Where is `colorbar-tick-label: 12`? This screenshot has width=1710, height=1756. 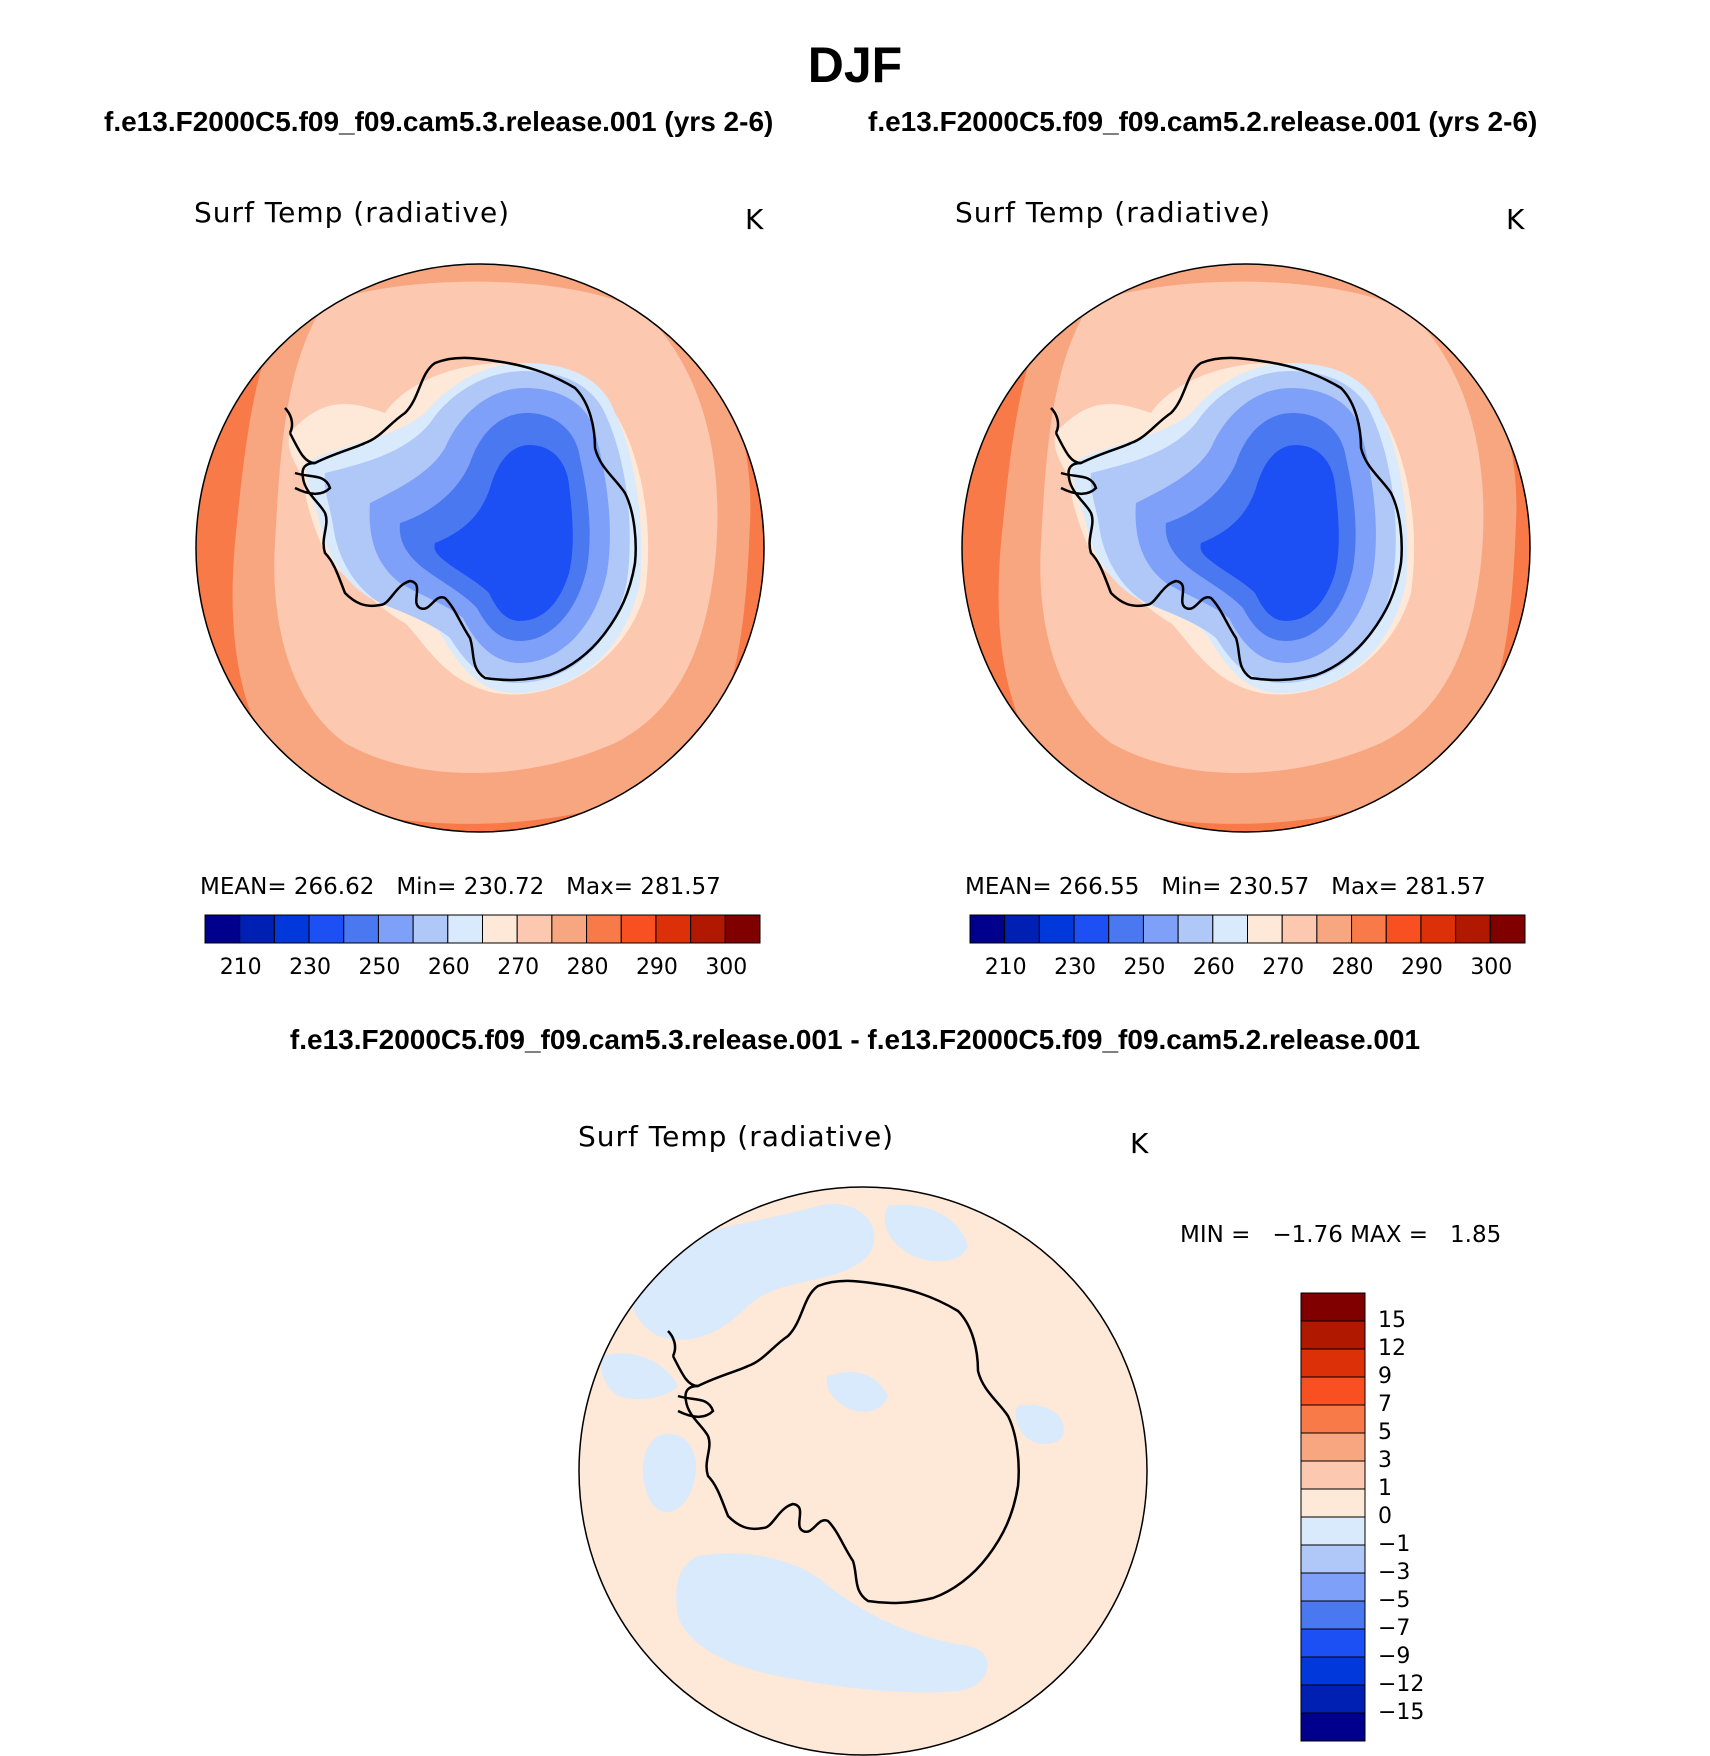 colorbar-tick-label: 12 is located at coordinates (1392, 1348).